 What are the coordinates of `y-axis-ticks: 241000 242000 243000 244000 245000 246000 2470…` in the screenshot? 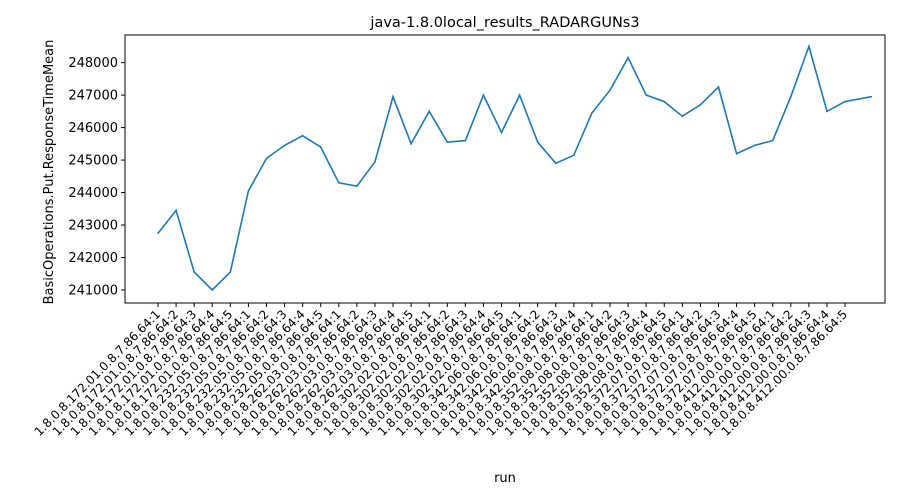 It's located at (96, 177).